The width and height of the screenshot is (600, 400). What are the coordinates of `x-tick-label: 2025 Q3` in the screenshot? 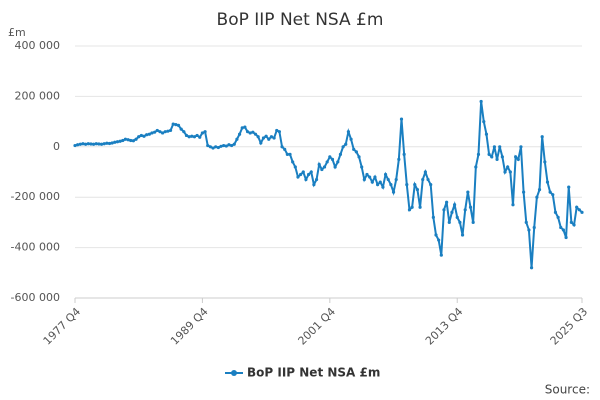 It's located at (569, 326).